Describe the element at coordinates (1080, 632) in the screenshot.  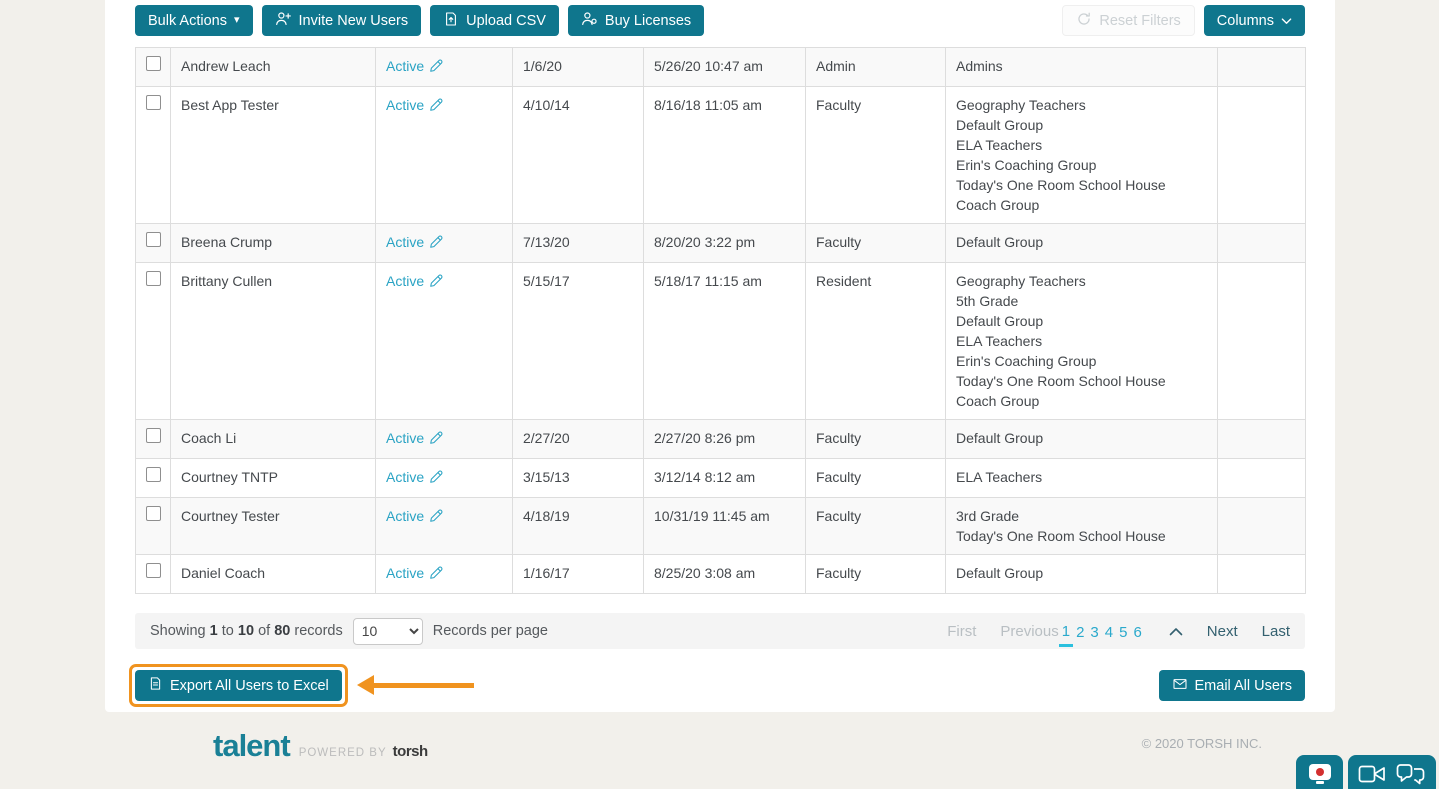
I see `page-link-2: 2` at that location.